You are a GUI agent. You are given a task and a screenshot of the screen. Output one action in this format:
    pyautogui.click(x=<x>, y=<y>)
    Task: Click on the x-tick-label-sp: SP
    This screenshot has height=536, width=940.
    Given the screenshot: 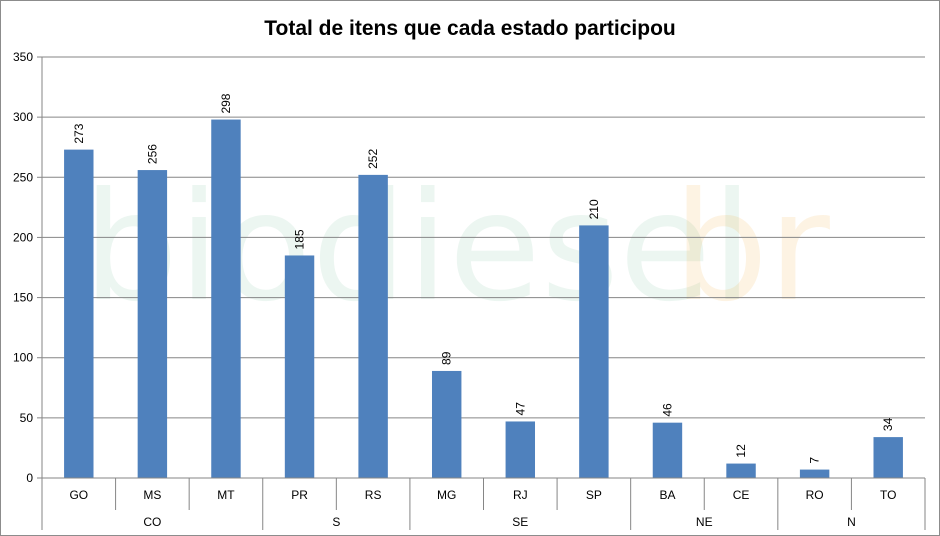 What is the action you would take?
    pyautogui.click(x=594, y=495)
    